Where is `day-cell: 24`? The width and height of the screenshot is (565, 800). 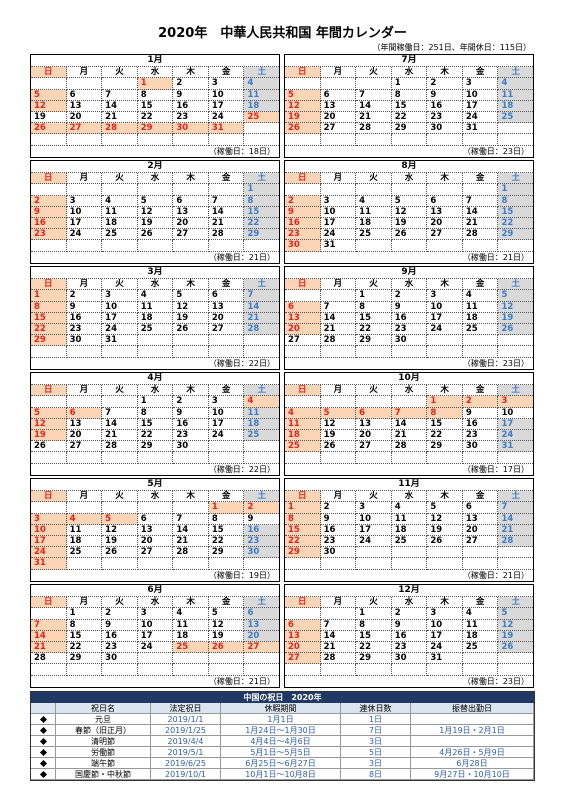 day-cell: 24 is located at coordinates (49, 553).